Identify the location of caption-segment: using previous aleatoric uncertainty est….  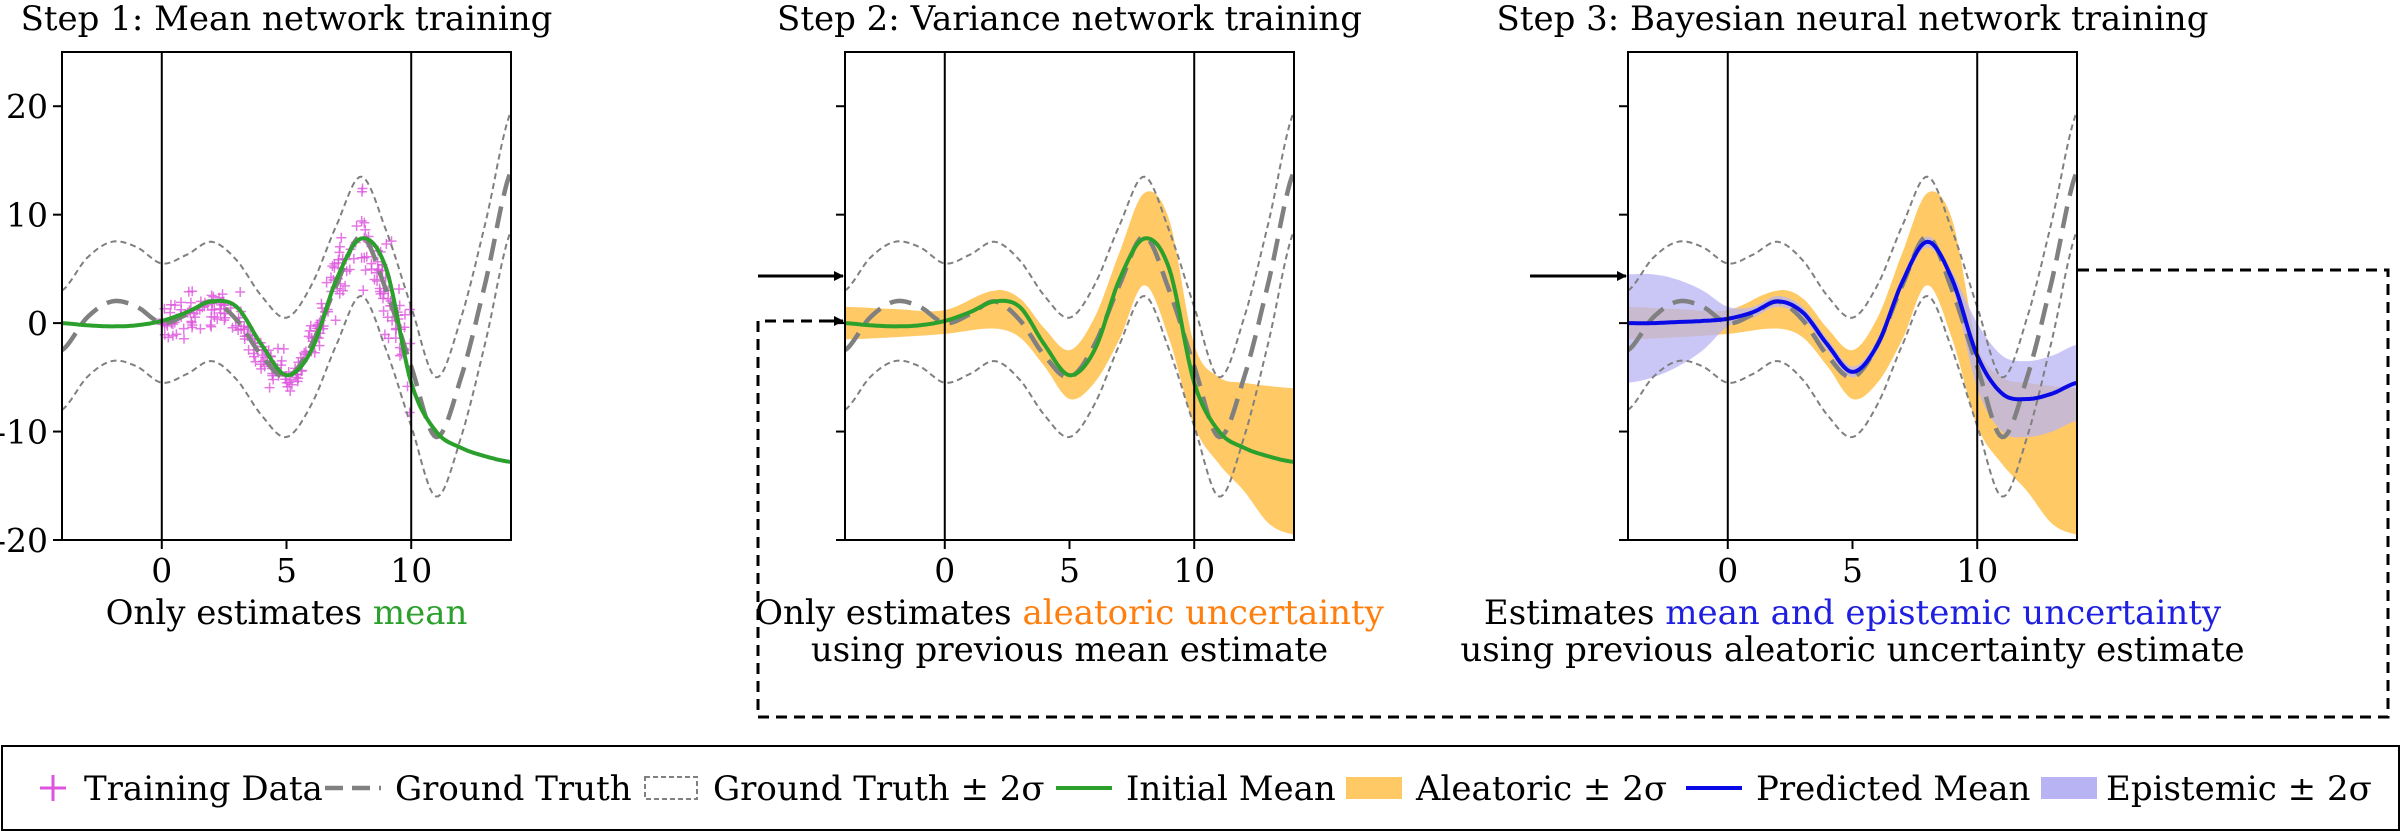
(1852, 650).